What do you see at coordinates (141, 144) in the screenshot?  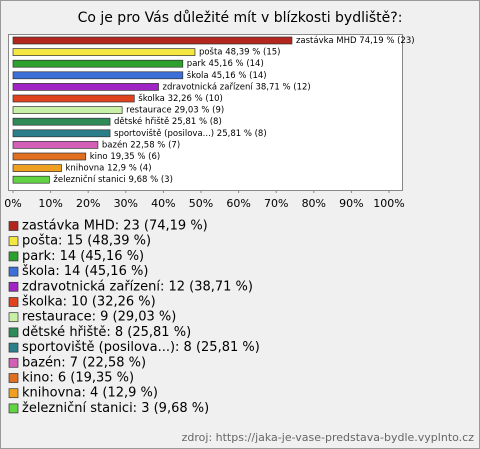 I see `bar-label: bazén 22,58 % (7)` at bounding box center [141, 144].